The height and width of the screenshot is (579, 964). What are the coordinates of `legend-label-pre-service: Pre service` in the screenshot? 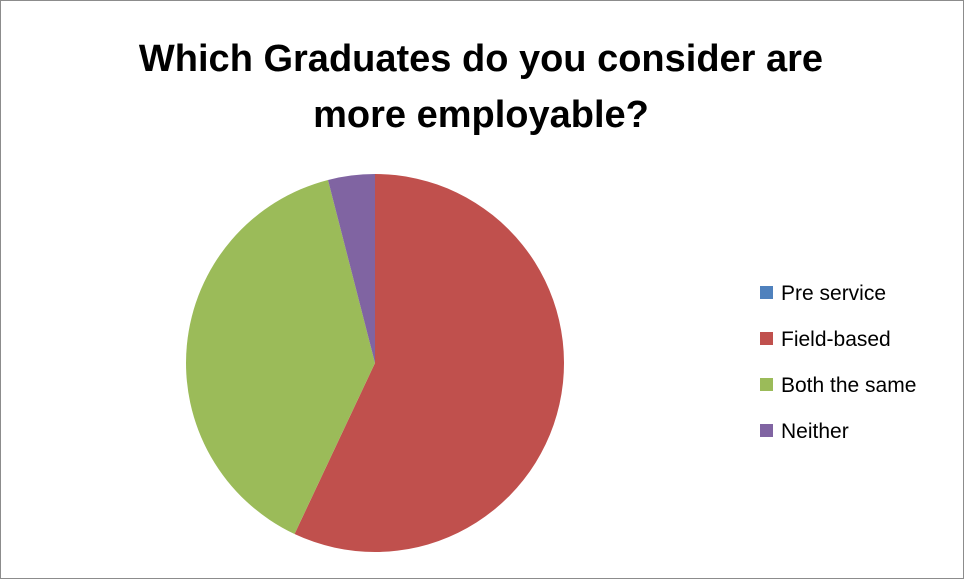 It's located at (833, 293).